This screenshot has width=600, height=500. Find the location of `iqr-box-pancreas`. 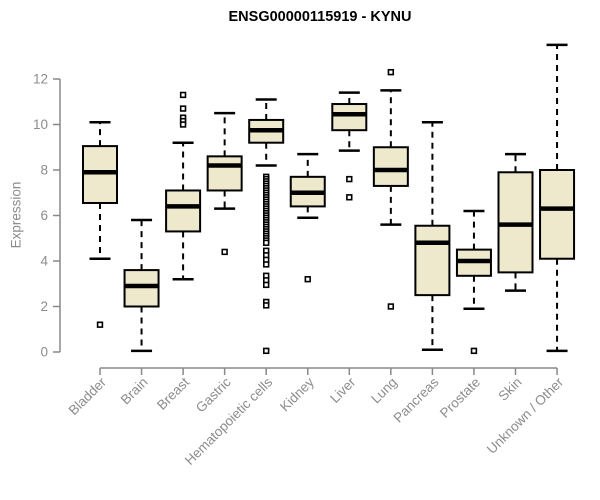

iqr-box-pancreas is located at coordinates (432, 260).